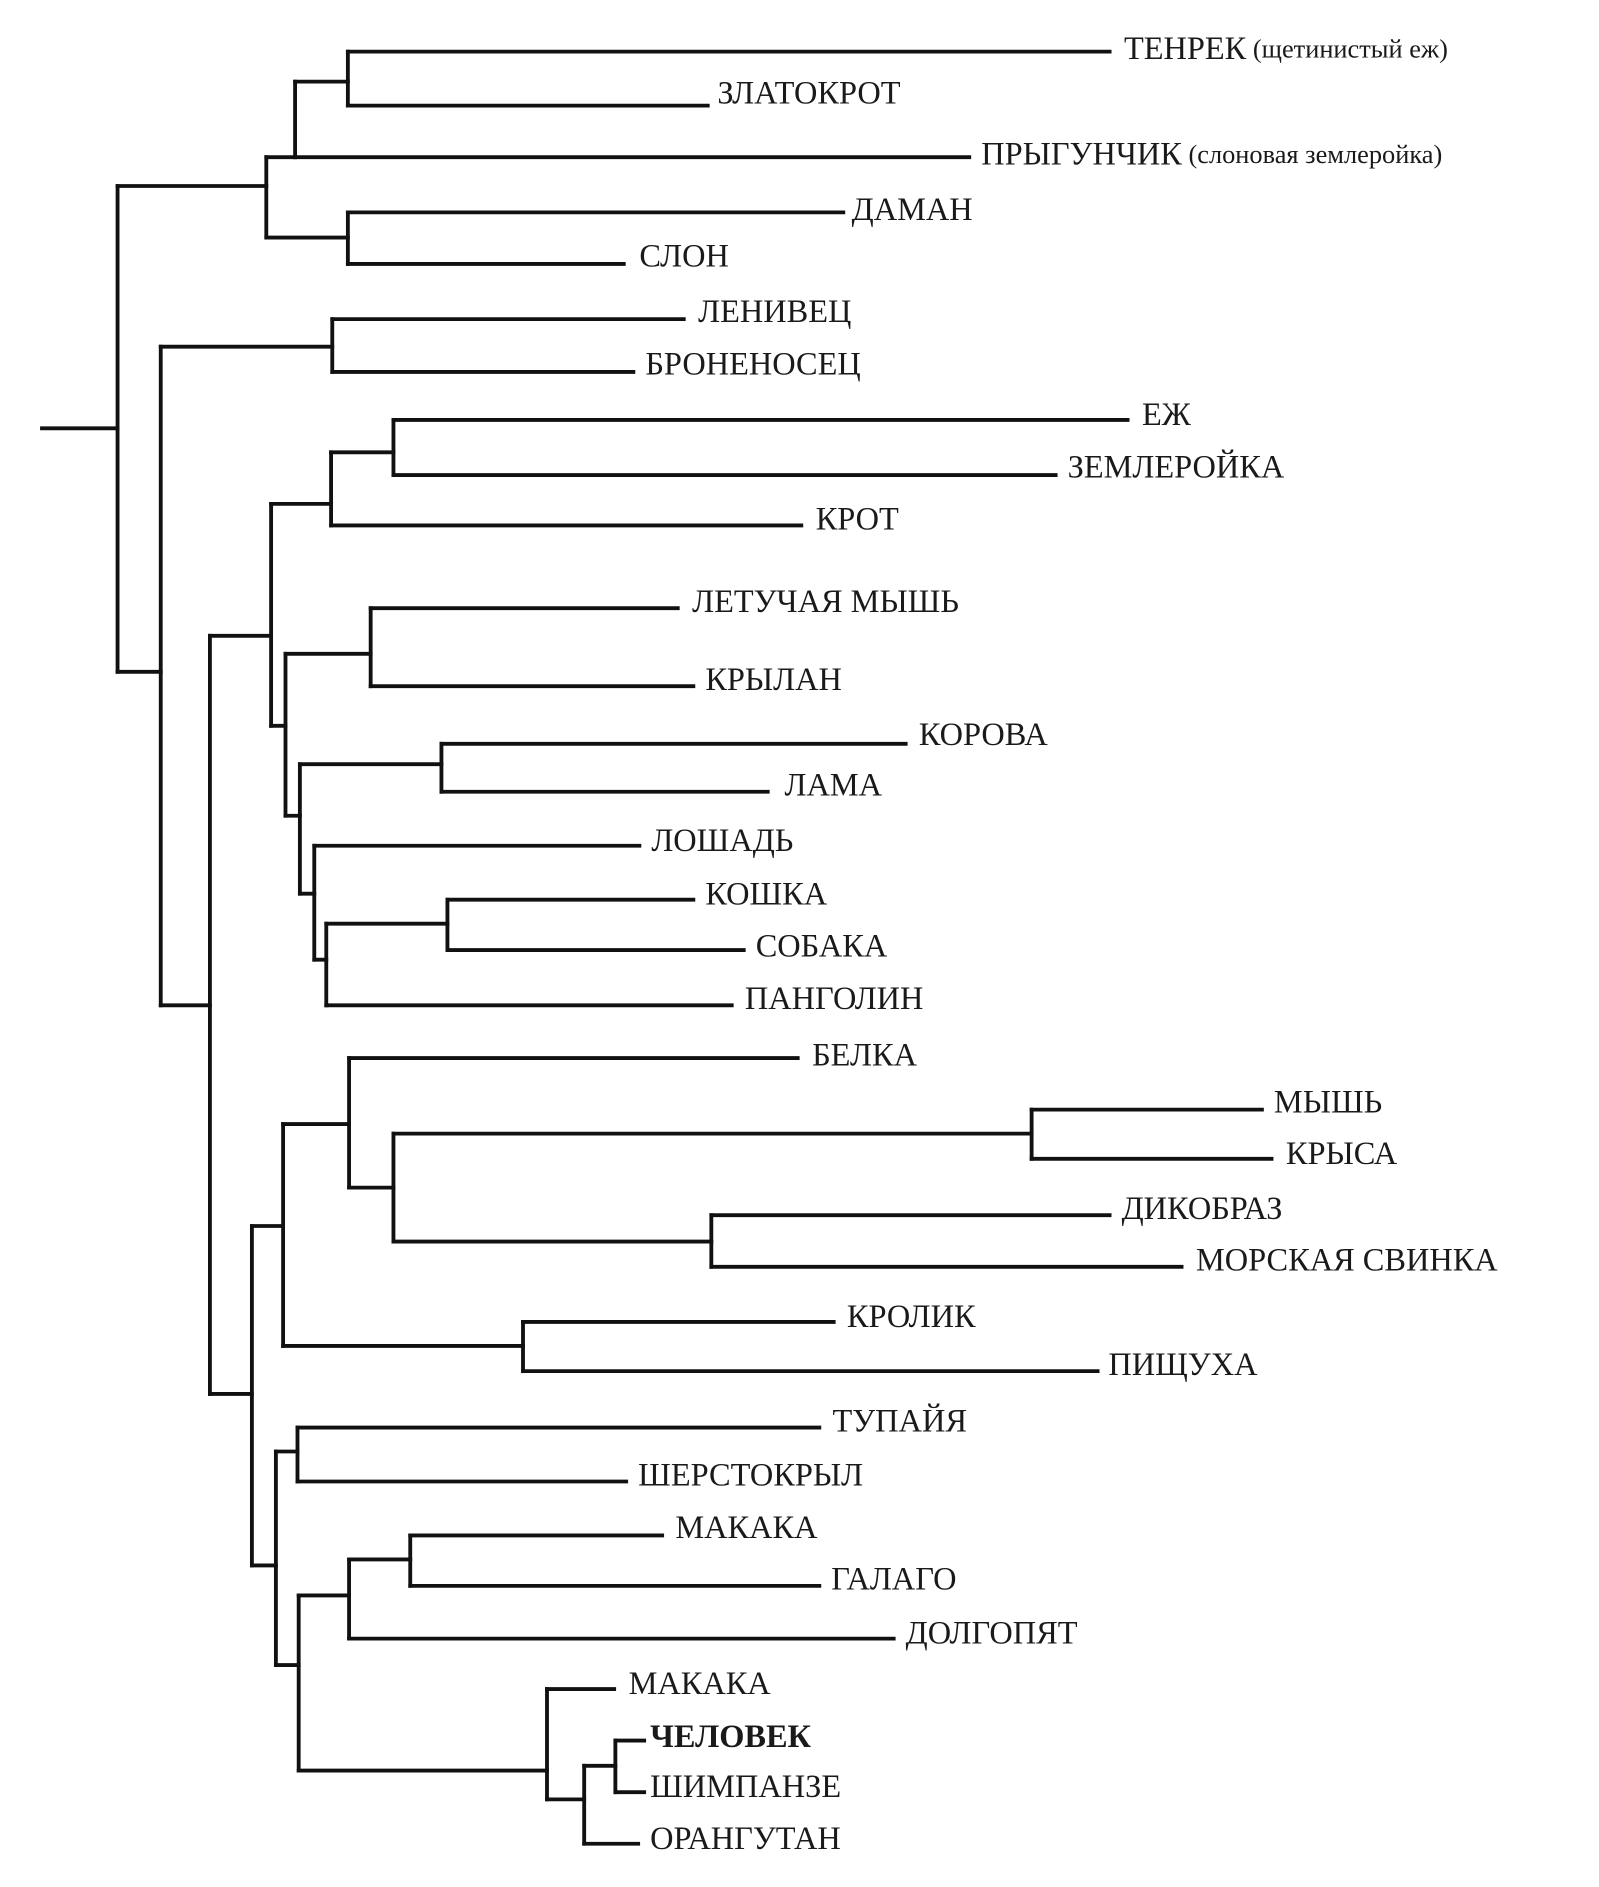 The width and height of the screenshot is (1599, 1887). Describe the element at coordinates (808, 93) in the screenshot. I see `leaf-label: ЗЛАТОКРОТ` at that location.